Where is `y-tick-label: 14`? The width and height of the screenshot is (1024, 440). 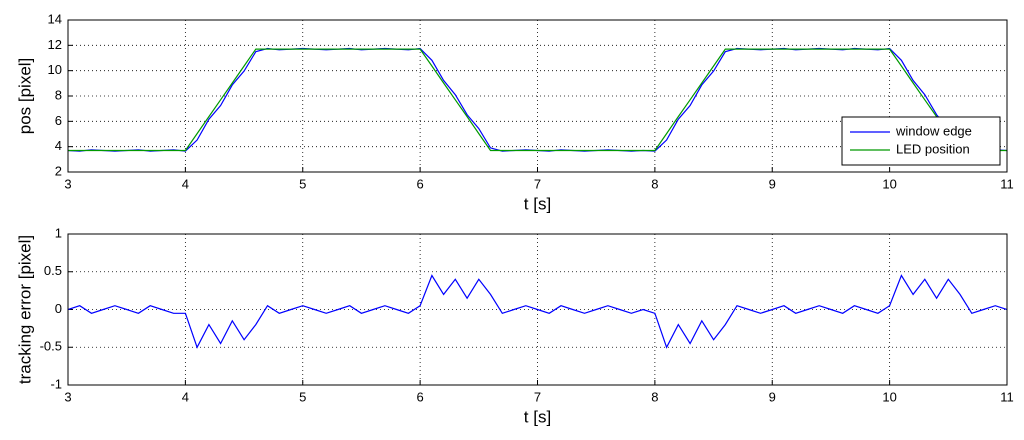 y-tick-label: 14 is located at coordinates (55, 18).